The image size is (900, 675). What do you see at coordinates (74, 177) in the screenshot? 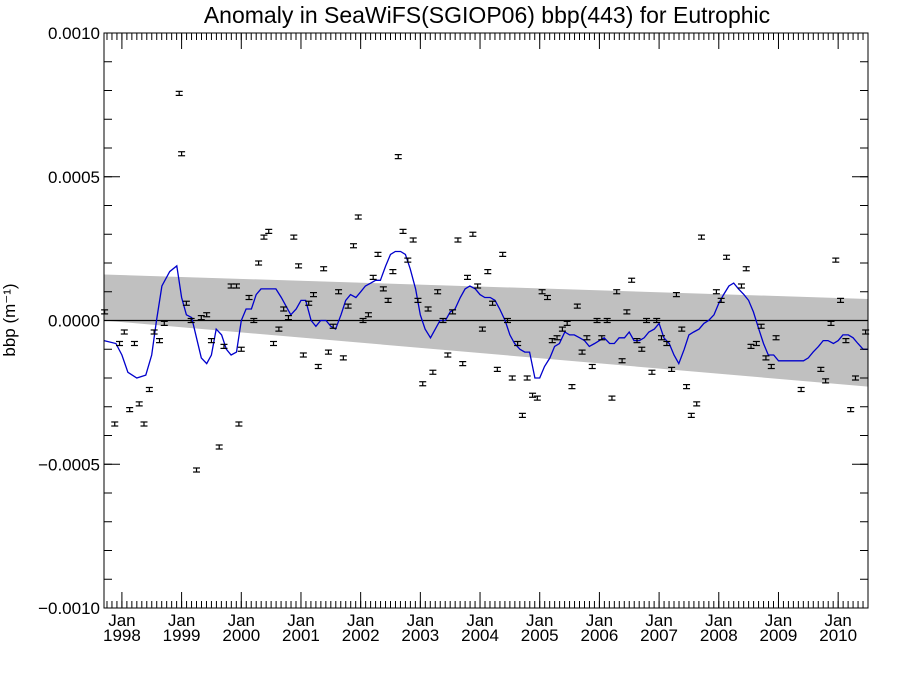
I see `y-tick-label: 0.0005` at bounding box center [74, 177].